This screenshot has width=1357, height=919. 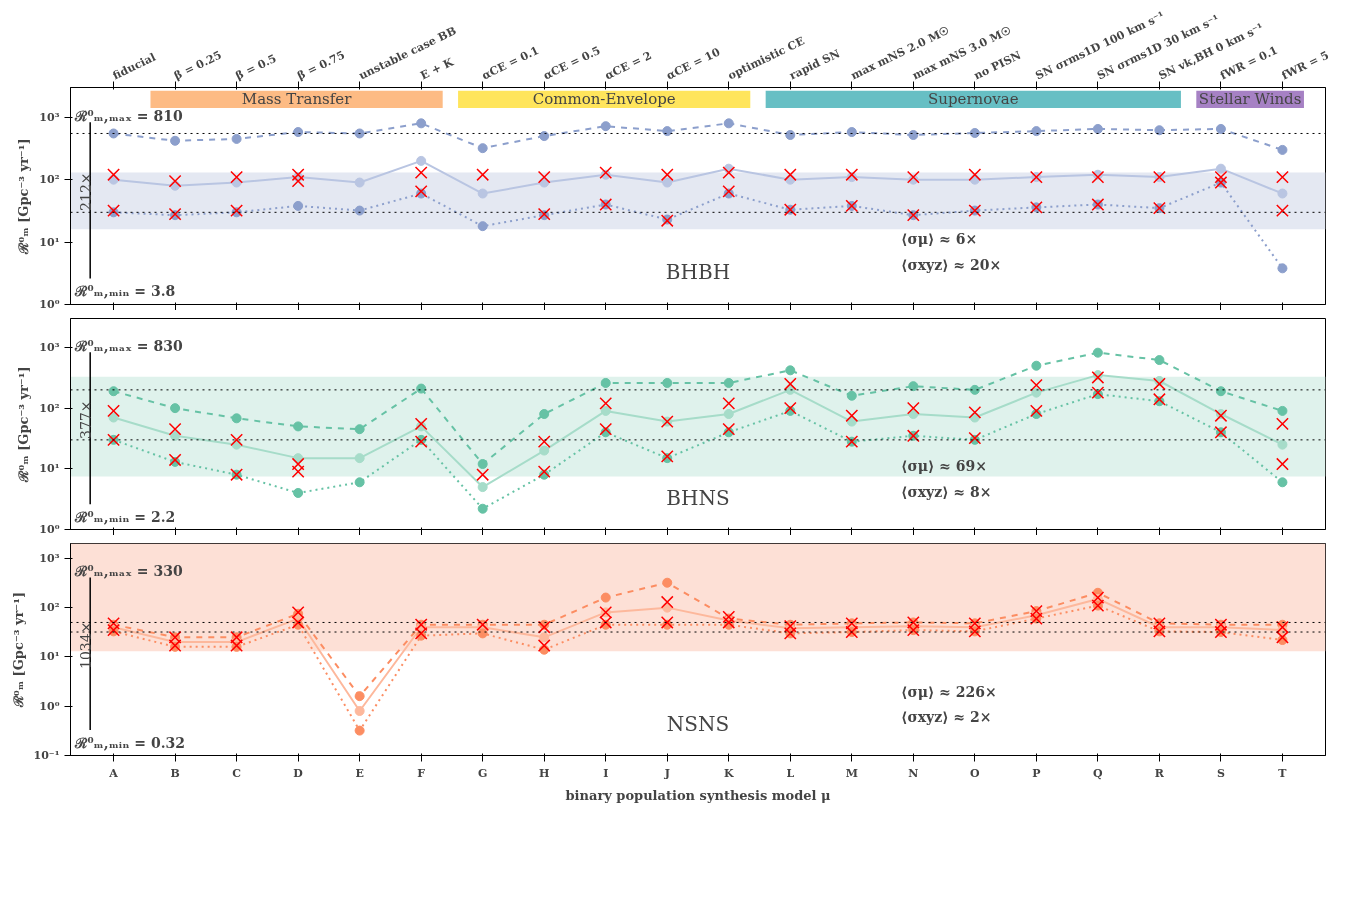 I want to click on annotation: ⟨σxyz⟩ ≈ 8×, so click(x=946, y=491).